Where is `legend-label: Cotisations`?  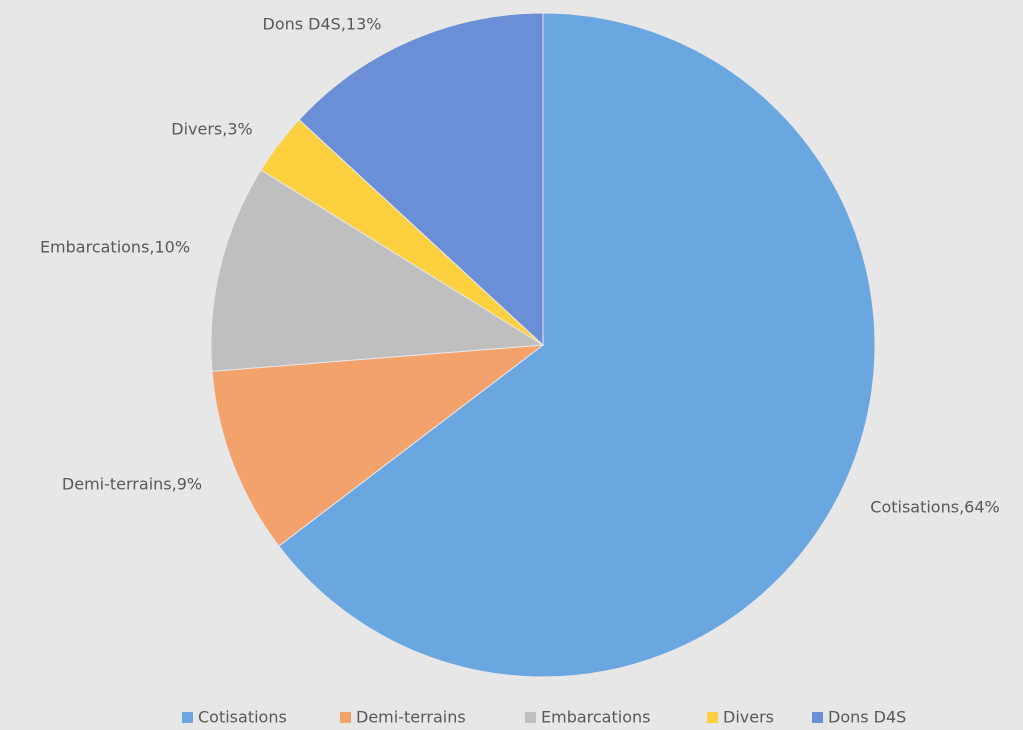 legend-label: Cotisations is located at coordinates (242, 717).